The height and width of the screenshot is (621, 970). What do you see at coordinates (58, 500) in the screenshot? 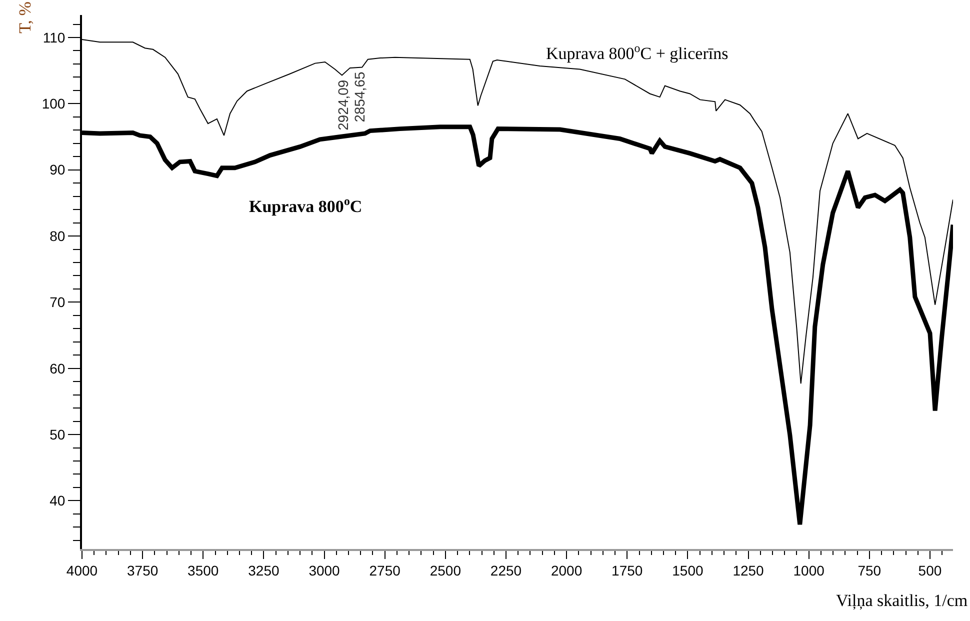
I see `y-tick-label: 40` at bounding box center [58, 500].